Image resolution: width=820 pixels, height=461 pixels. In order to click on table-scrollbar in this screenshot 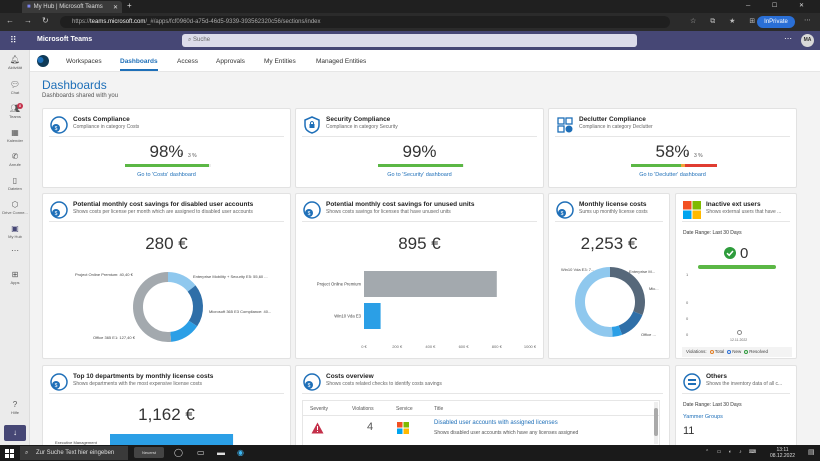, I will do `click(656, 423)`.